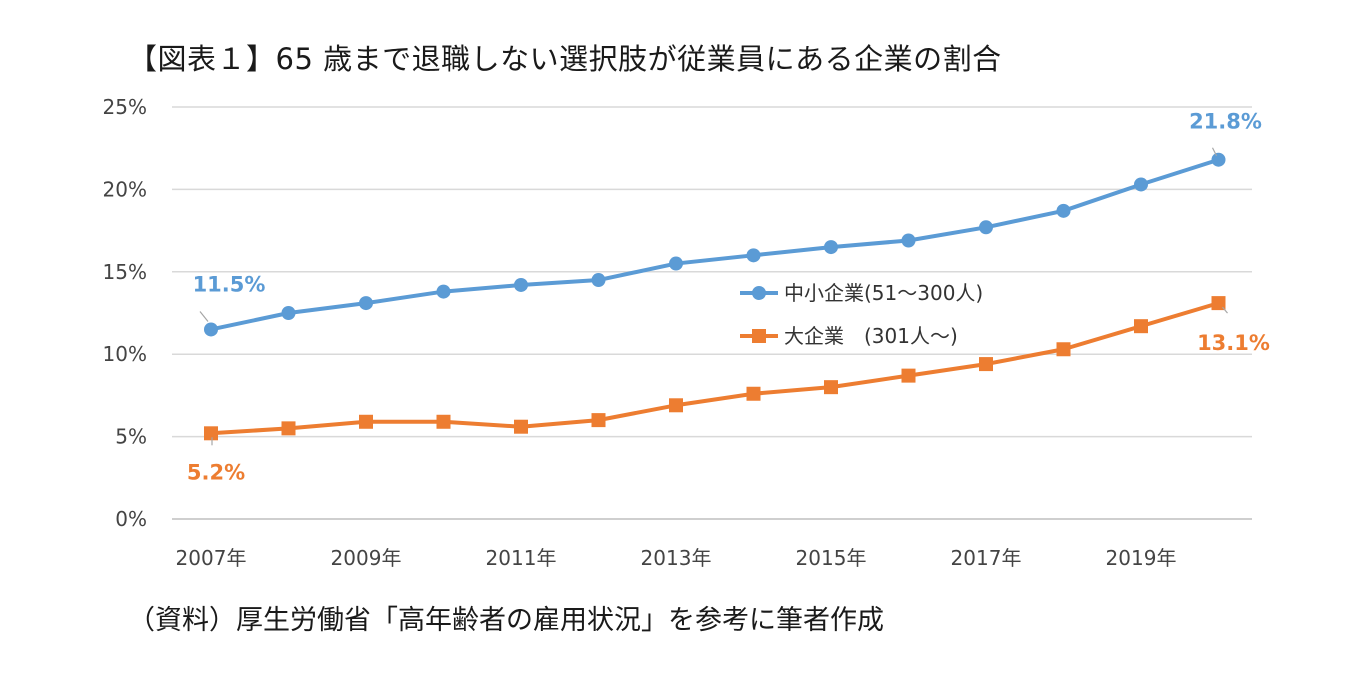 This screenshot has width=1355, height=675. I want to click on chart-title: 【図表１】65 歳まで退職しない選択肢が従業員にある企業の割合, so click(565, 59).